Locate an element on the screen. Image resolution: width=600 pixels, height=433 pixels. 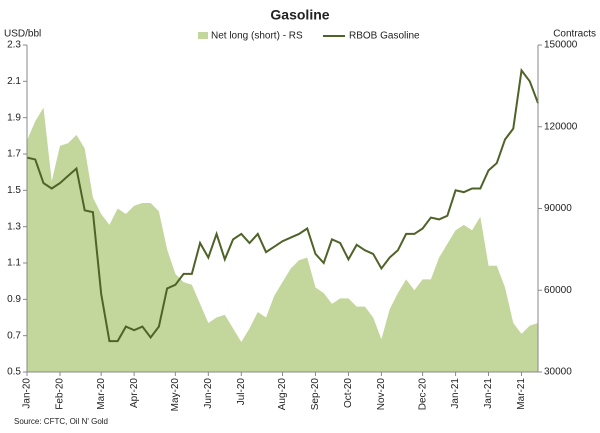
y2-tick-label: 150000 is located at coordinates (561, 45).